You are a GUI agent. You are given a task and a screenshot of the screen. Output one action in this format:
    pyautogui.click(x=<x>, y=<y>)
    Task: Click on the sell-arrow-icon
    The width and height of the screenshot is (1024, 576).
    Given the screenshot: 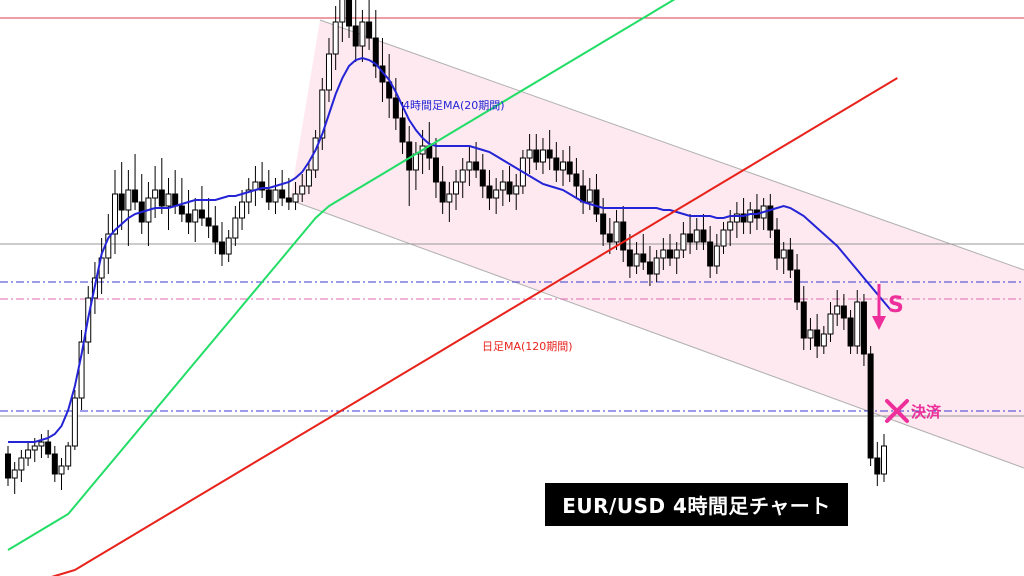 What is the action you would take?
    pyautogui.click(x=879, y=307)
    